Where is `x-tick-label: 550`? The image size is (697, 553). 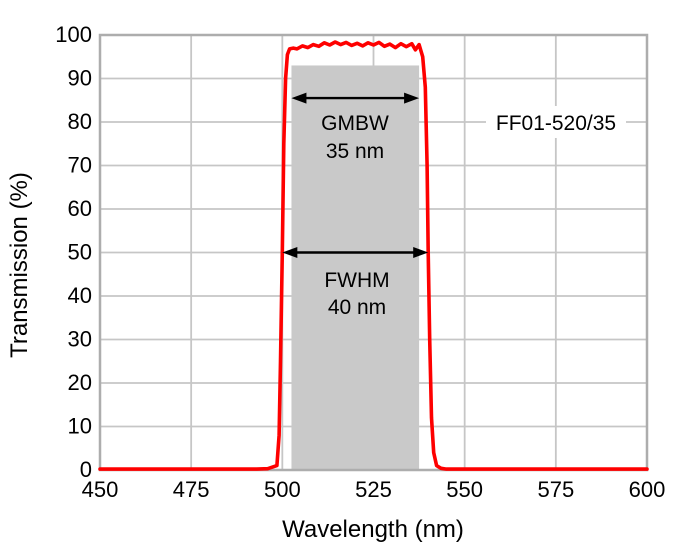 x-tick-label: 550 is located at coordinates (464, 489).